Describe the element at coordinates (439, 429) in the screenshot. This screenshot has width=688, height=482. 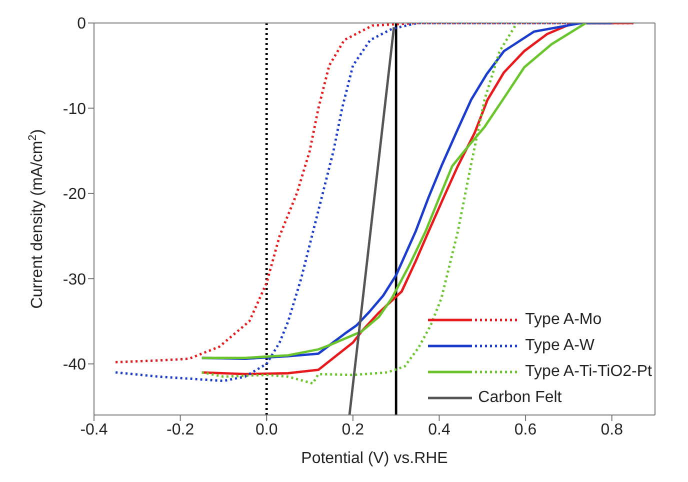
I see `x-tick-label: 0.4` at that location.